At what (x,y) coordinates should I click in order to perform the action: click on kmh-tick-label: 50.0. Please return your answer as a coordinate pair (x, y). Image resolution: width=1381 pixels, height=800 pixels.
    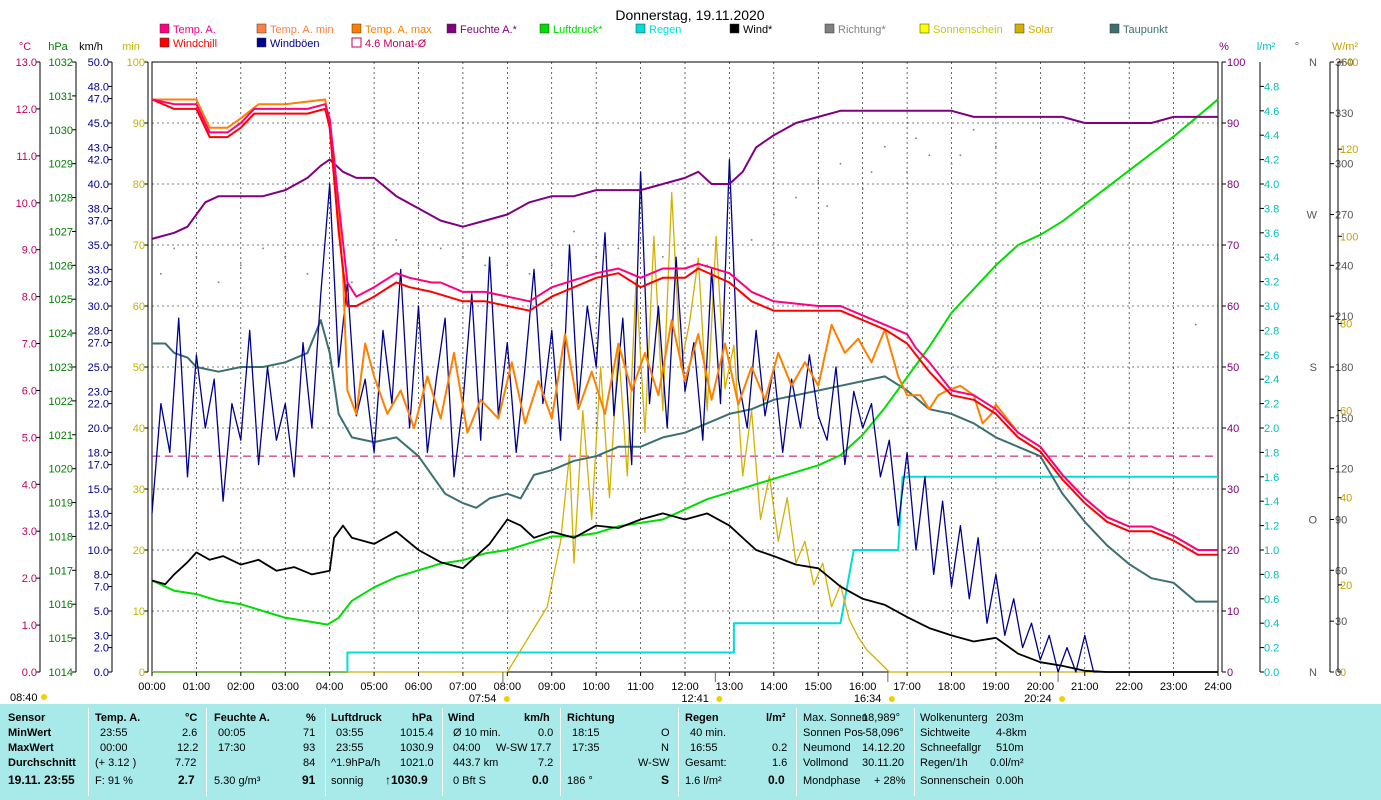
    Looking at the image, I should click on (98, 63).